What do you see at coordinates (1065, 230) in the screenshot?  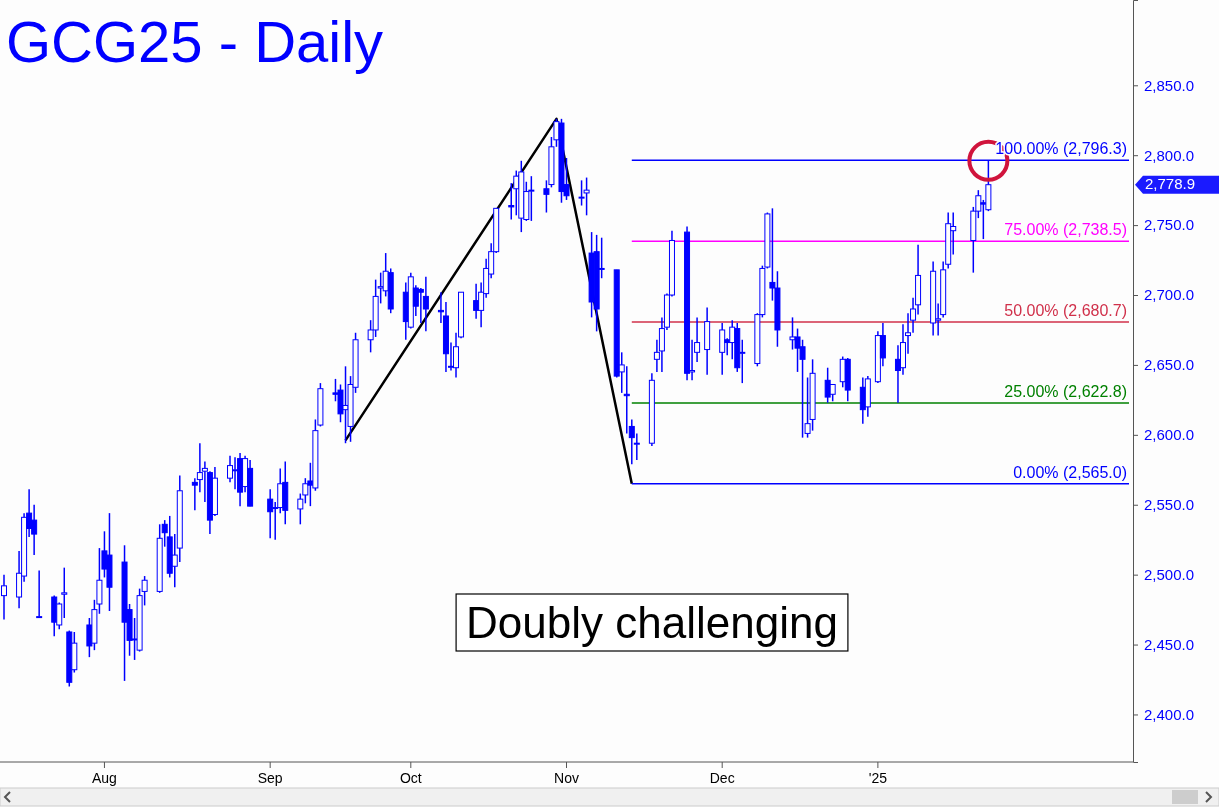 I see `series-label: 75.00% (2,738.5)` at bounding box center [1065, 230].